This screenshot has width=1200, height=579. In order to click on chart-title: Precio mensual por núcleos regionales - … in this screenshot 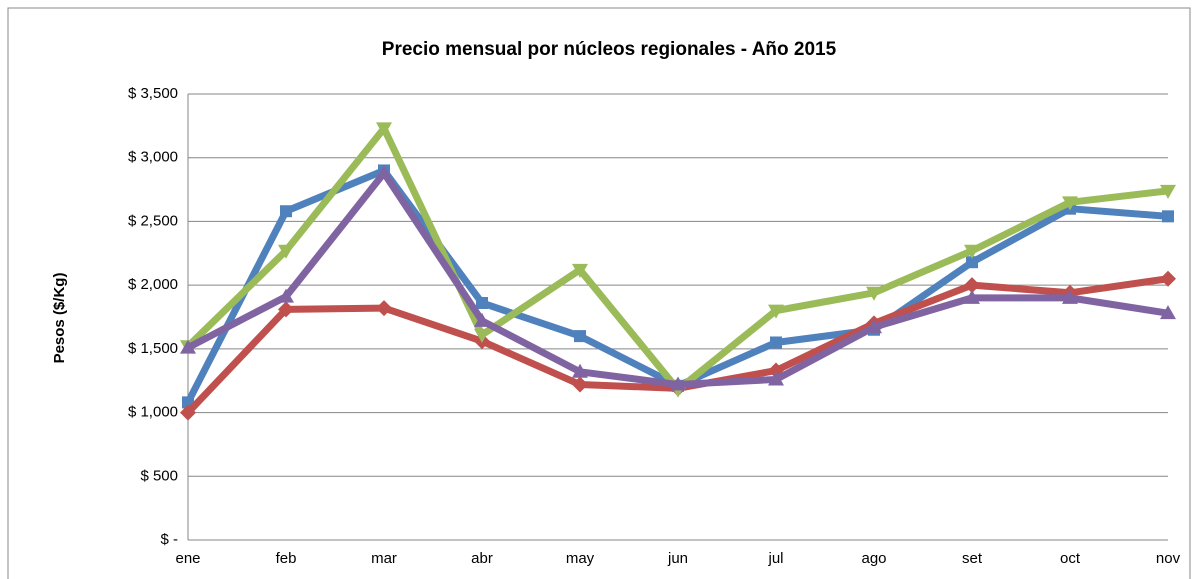, I will do `click(609, 49)`.